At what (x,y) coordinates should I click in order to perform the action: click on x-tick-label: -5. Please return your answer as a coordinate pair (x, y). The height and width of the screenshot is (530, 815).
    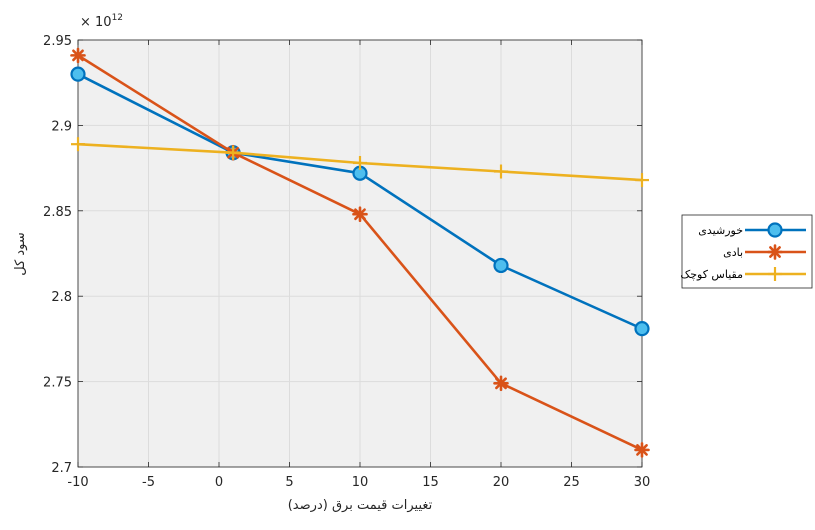
    Looking at the image, I should click on (148, 482).